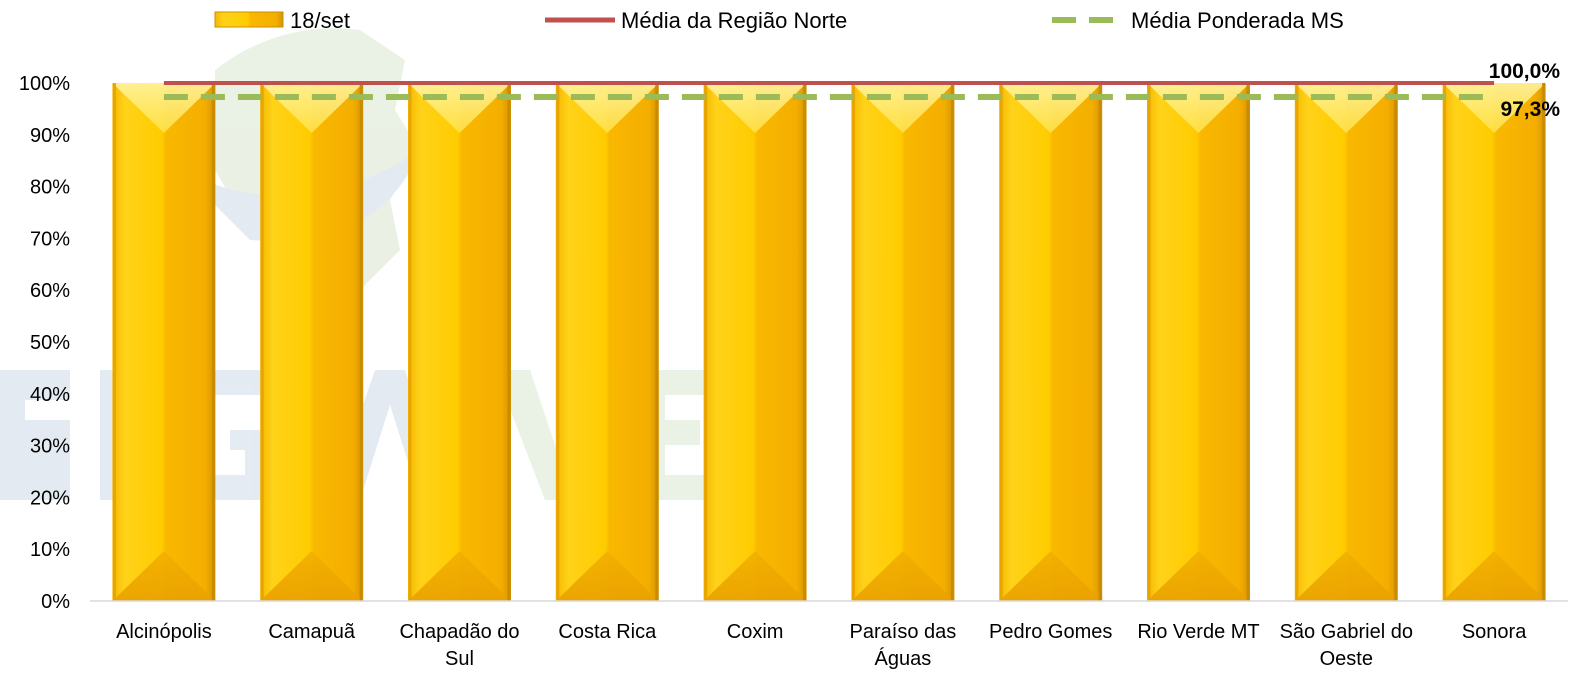 Image resolution: width=1593 pixels, height=681 pixels. Describe the element at coordinates (755, 632) in the screenshot. I see `x-tick-label: Coxim` at that location.